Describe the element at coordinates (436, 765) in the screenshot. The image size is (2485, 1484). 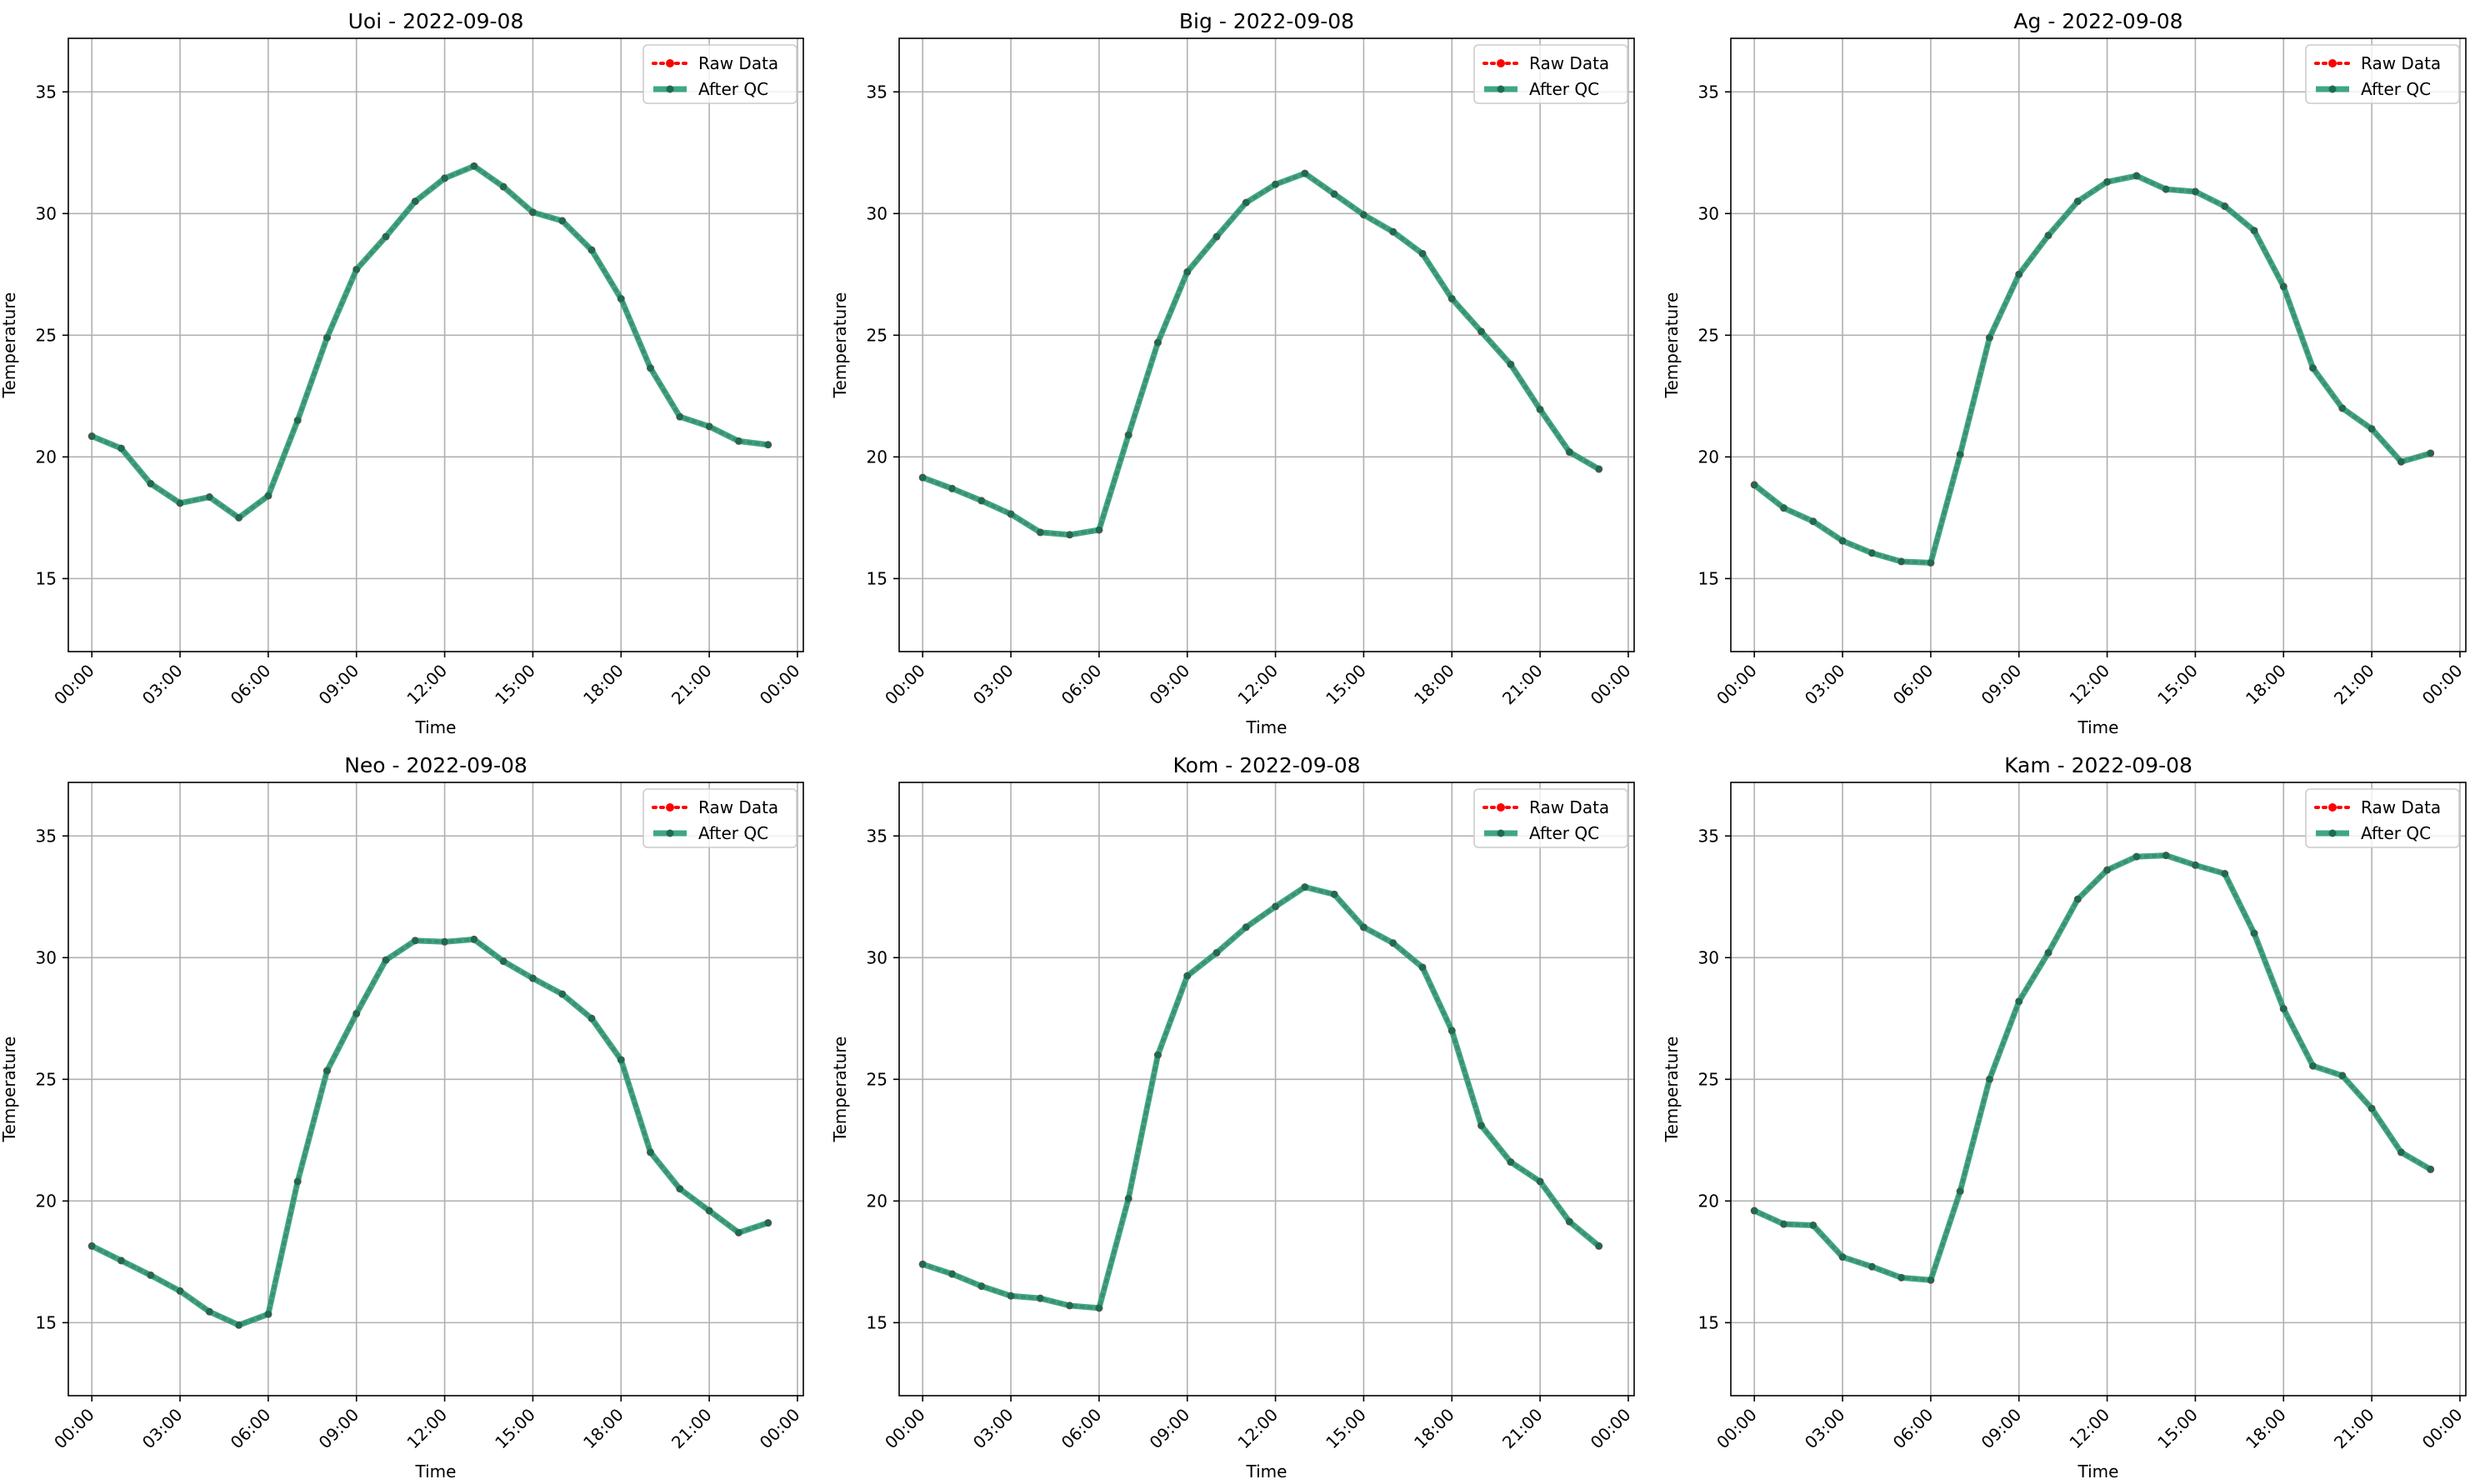
I see `chart-title: Neo - 2022-09-08` at that location.